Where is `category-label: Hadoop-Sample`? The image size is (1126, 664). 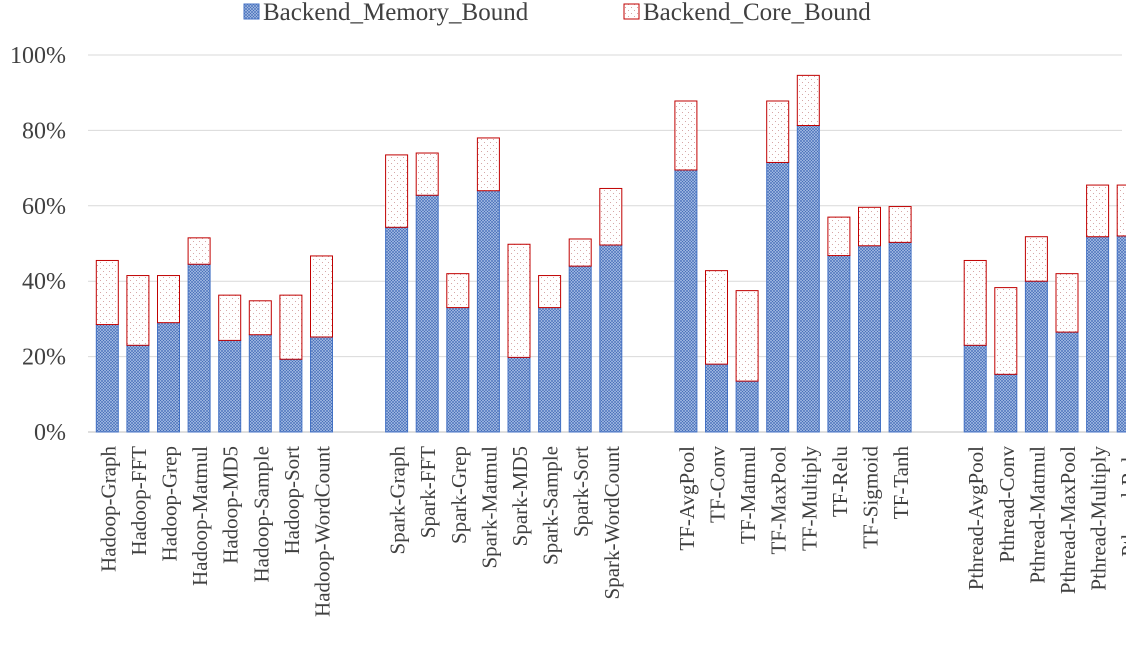 category-label: Hadoop-Sample is located at coordinates (261, 514).